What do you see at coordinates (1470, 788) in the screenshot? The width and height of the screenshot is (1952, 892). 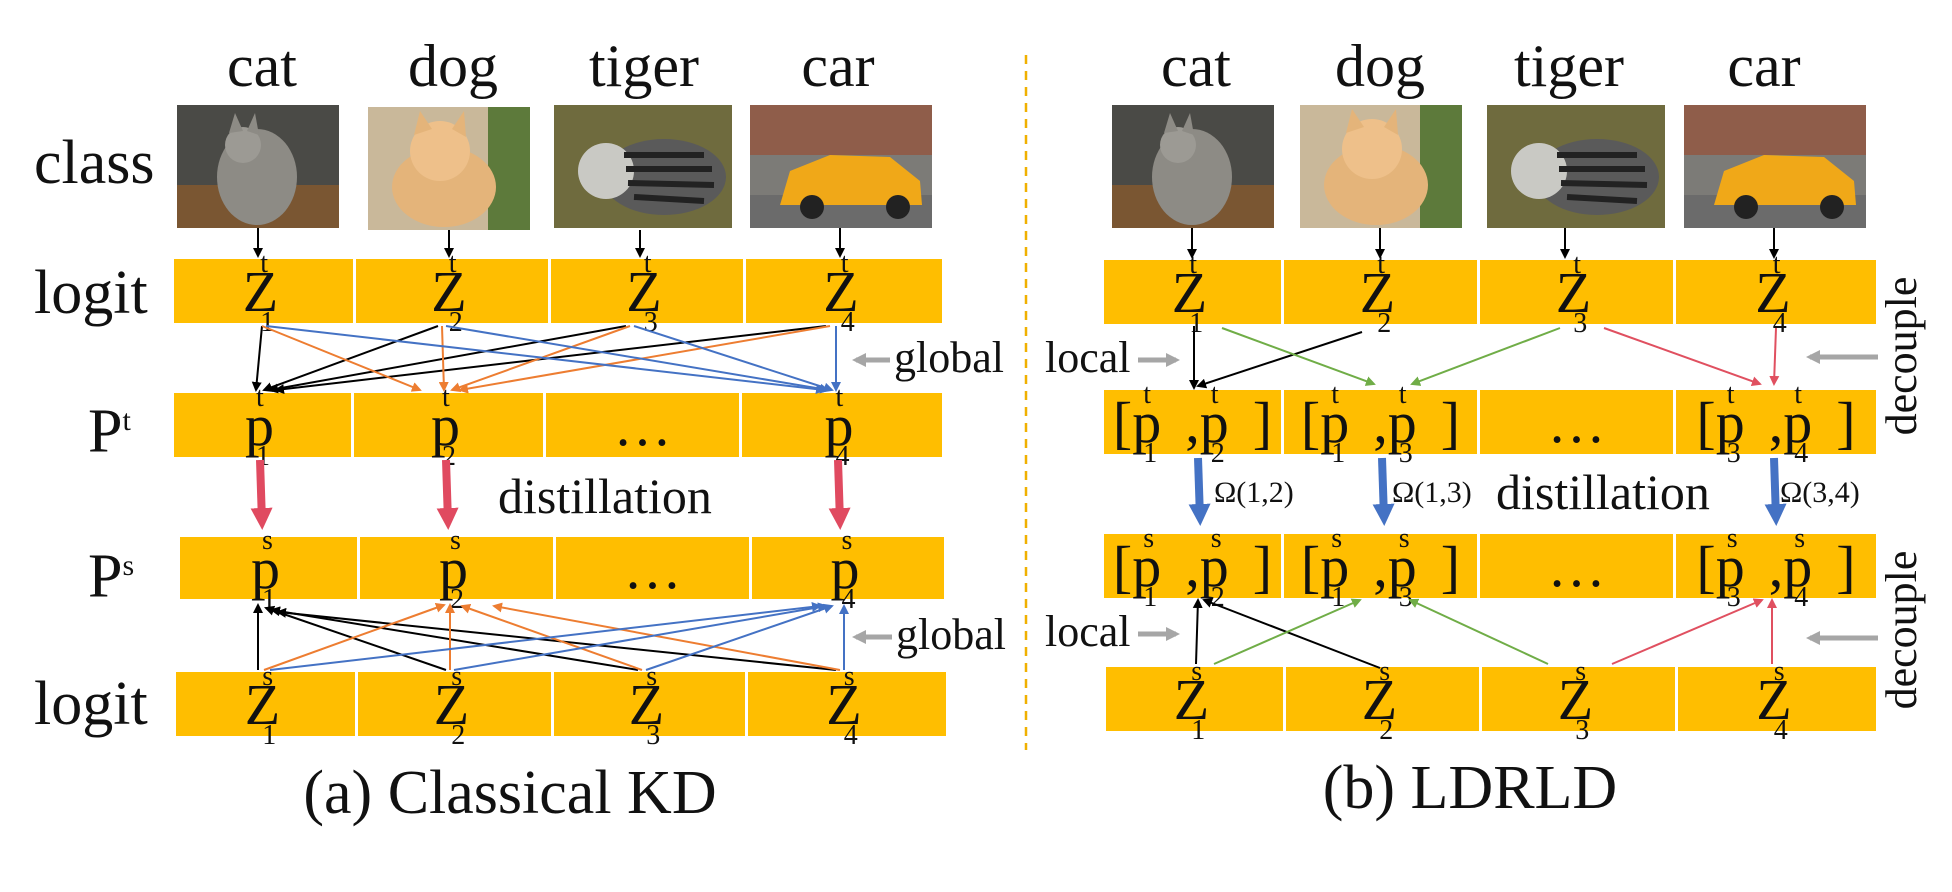 I see `caption-right: (b) LDRLD` at bounding box center [1470, 788].